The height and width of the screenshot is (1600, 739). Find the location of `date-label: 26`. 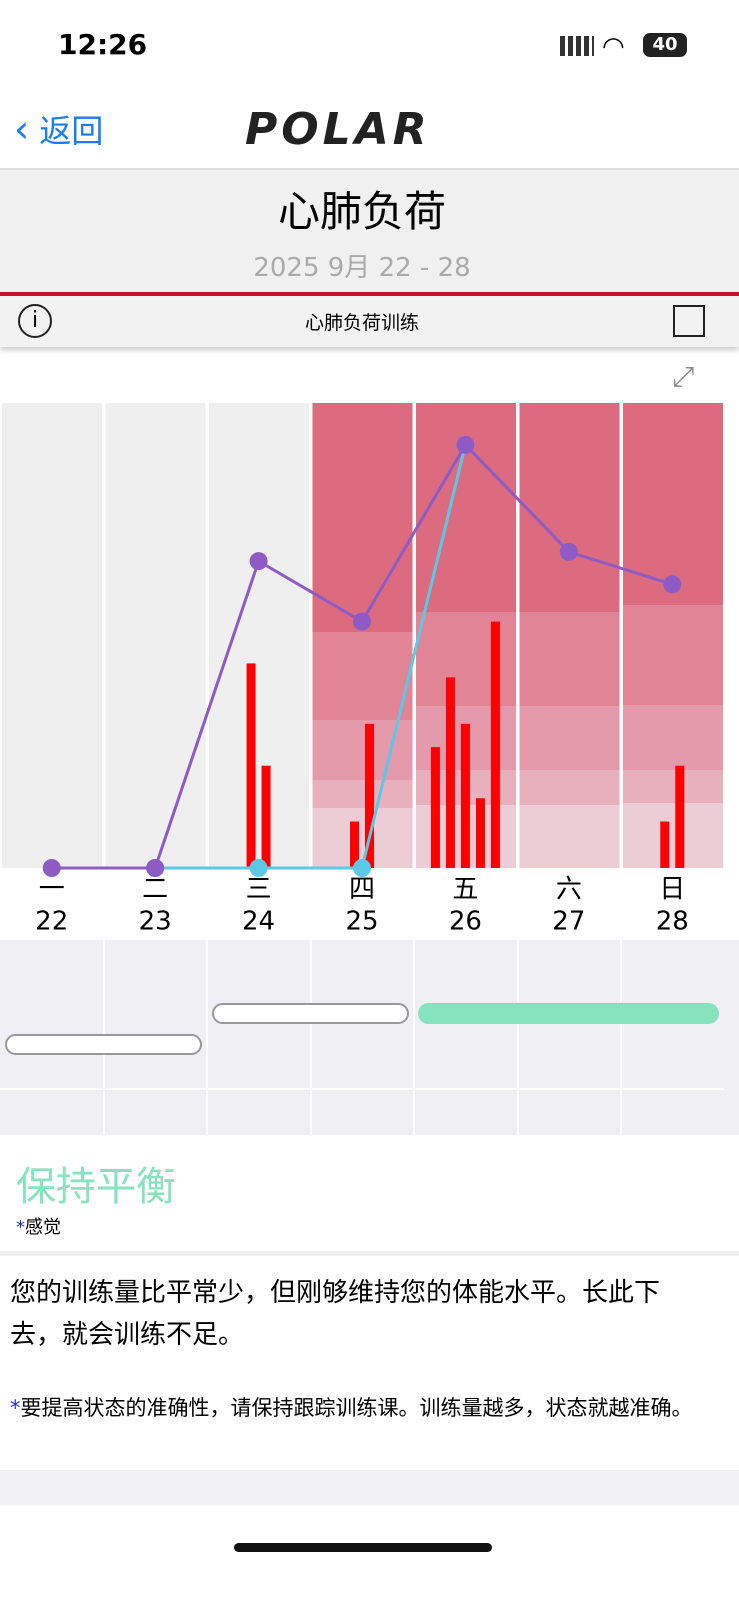

date-label: 26 is located at coordinates (465, 922).